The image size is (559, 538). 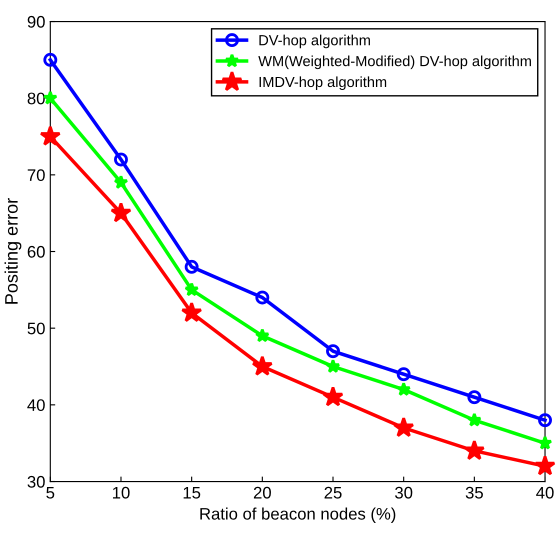 I want to click on x-tick-label: 30, so click(x=403, y=492).